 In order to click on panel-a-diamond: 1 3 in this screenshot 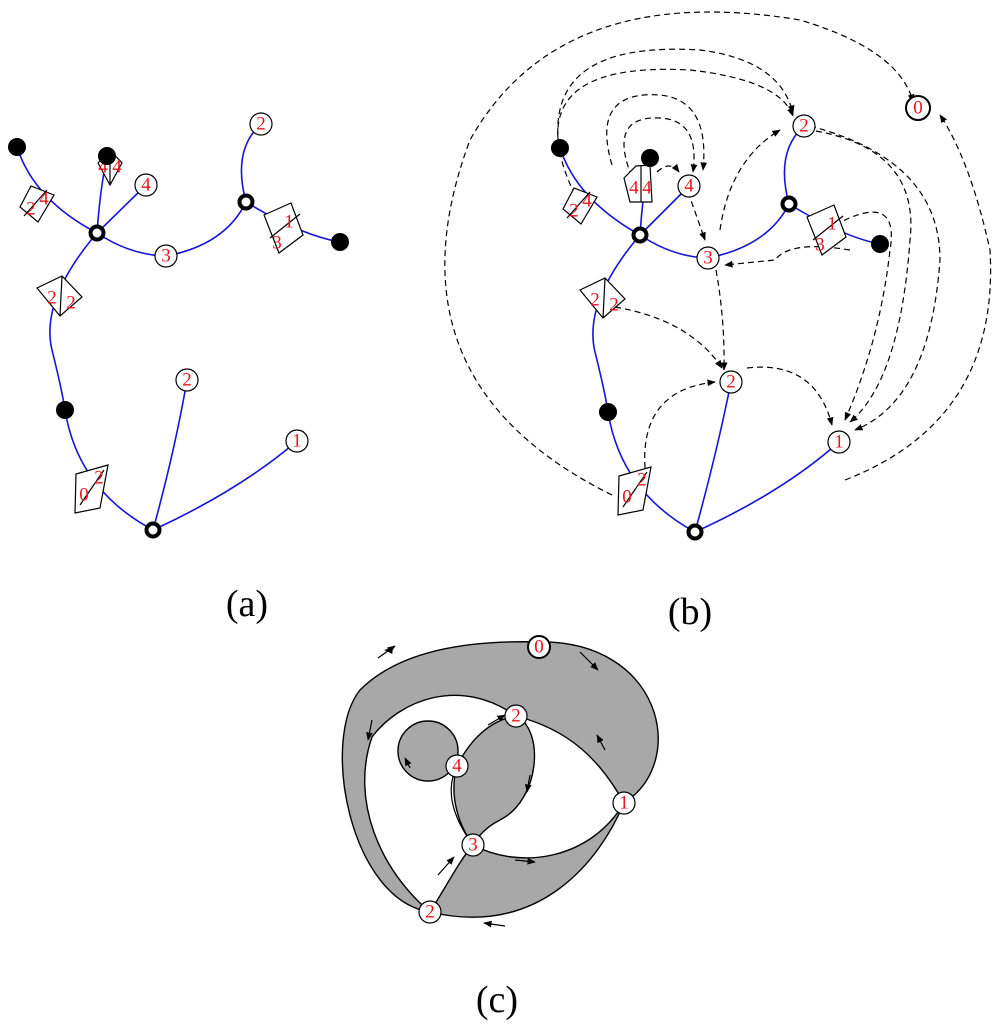, I will do `click(283, 228)`.